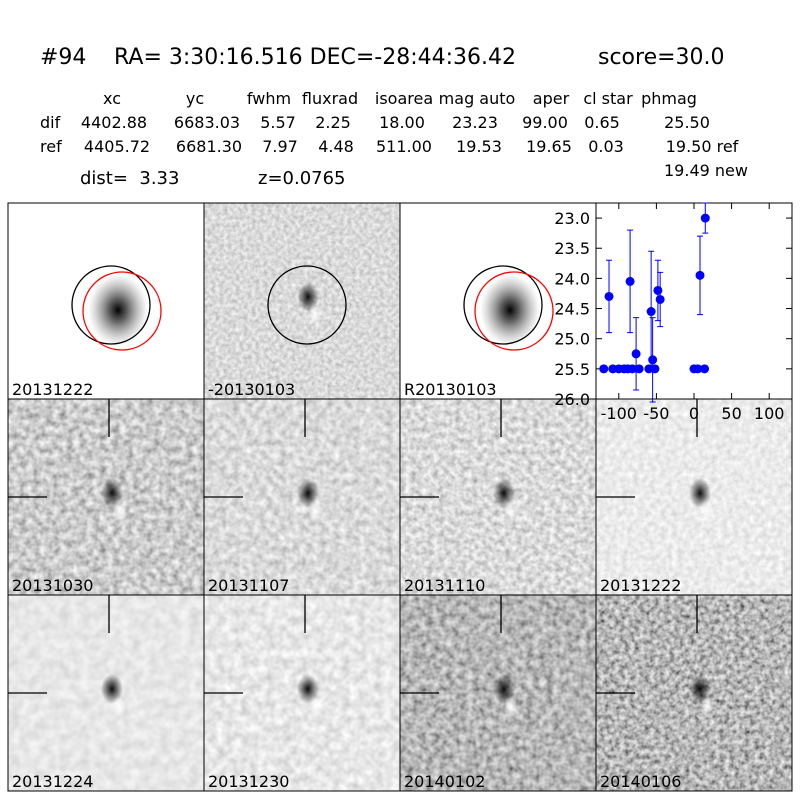 Image resolution: width=800 pixels, height=800 pixels. What do you see at coordinates (475, 122) in the screenshot?
I see `cell: 23.23` at bounding box center [475, 122].